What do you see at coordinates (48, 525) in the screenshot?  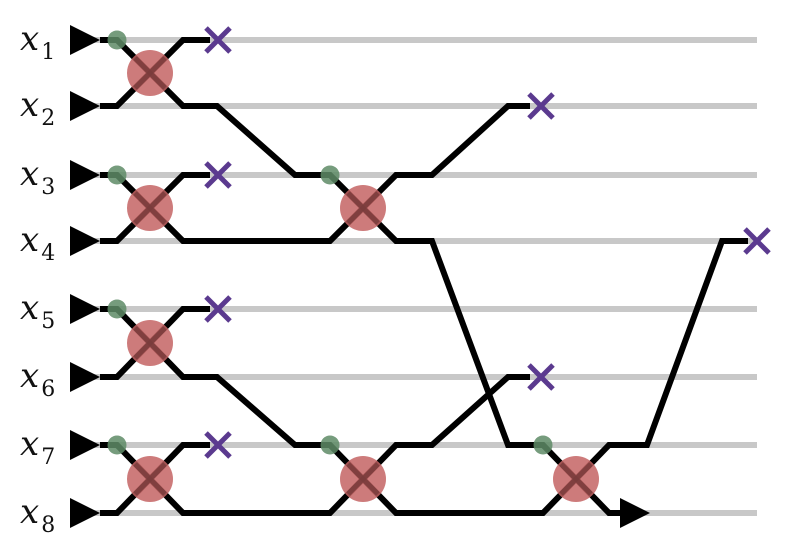 I see `wire-label-subscript: 8` at bounding box center [48, 525].